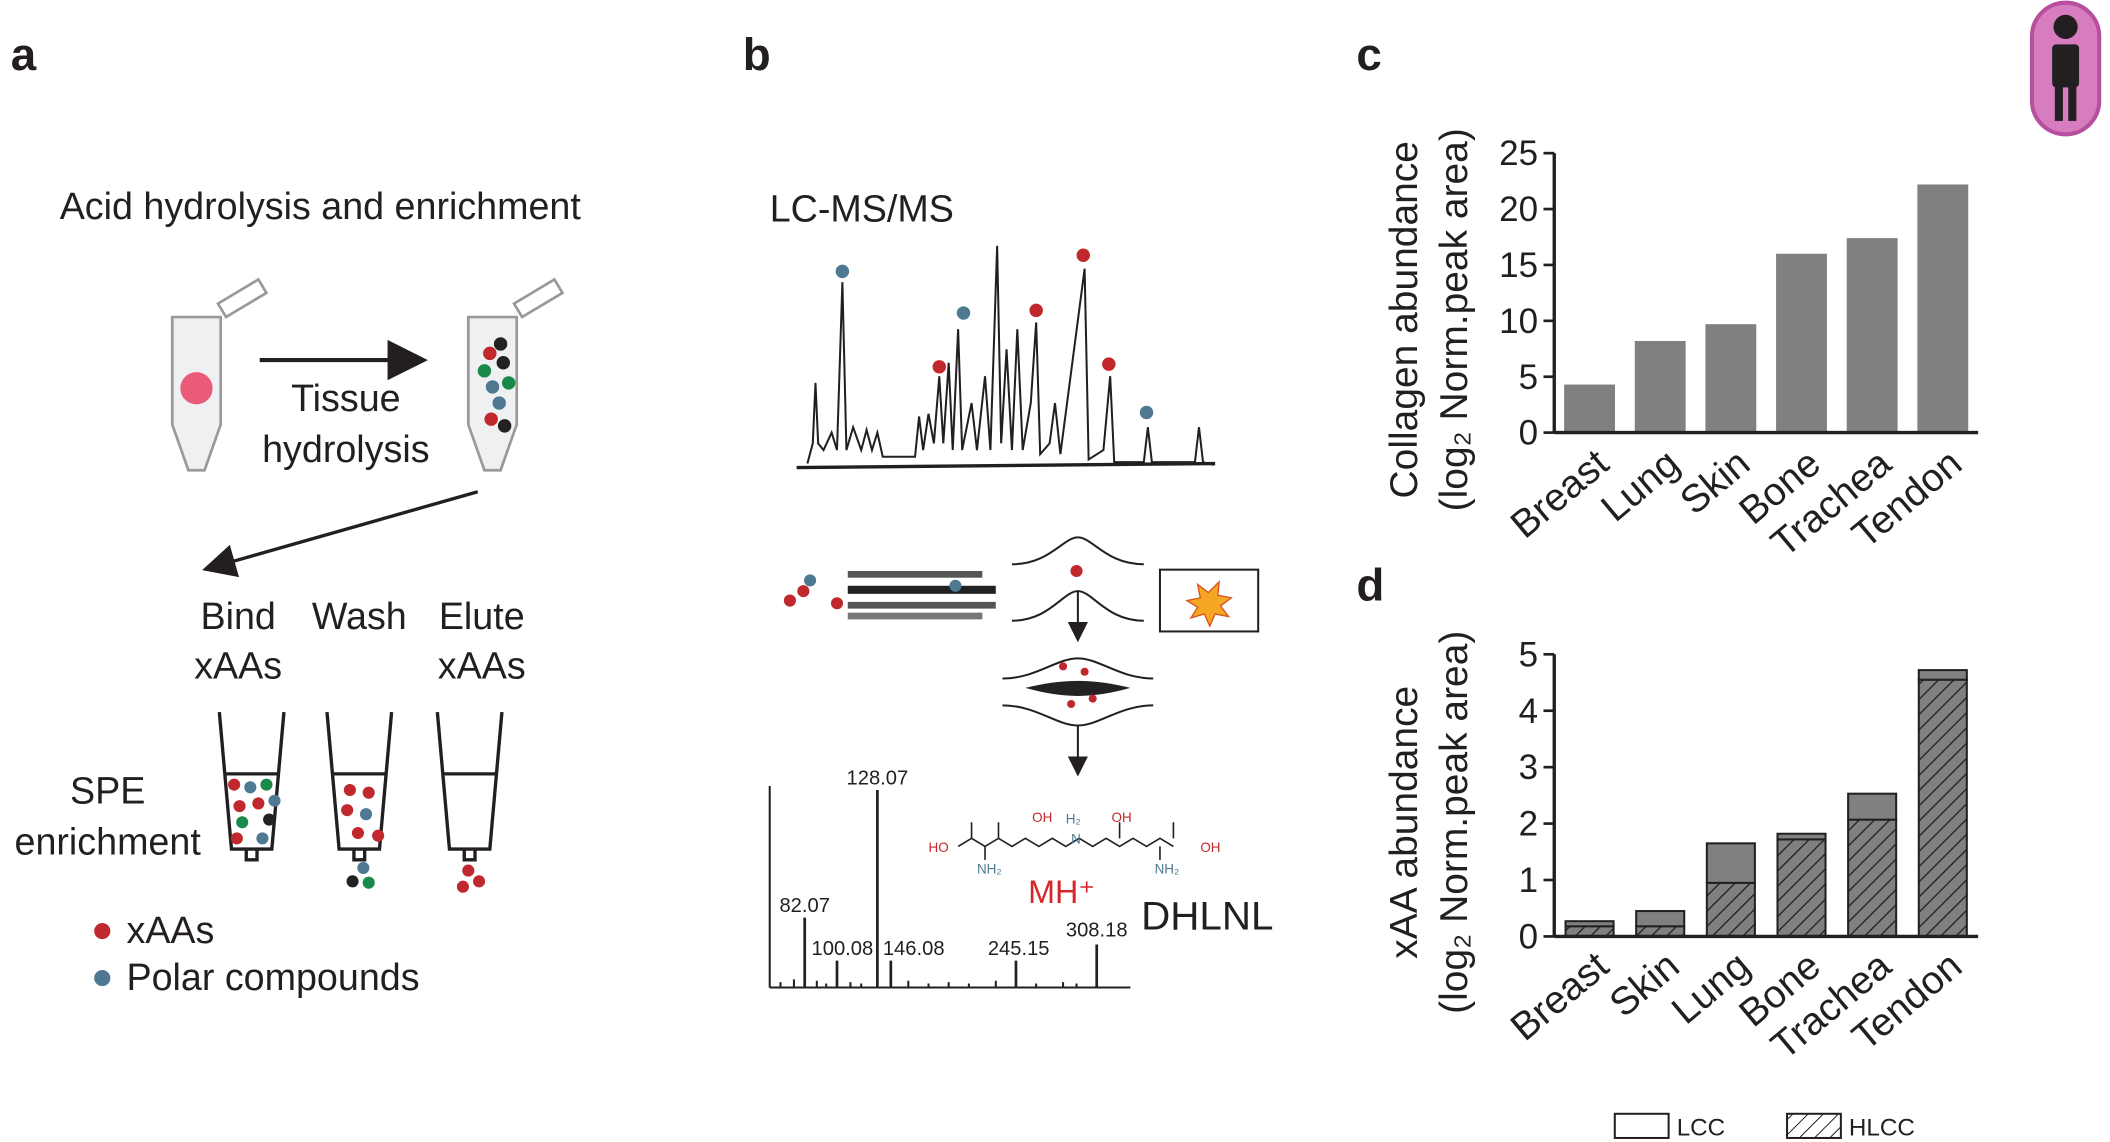 This screenshot has height=1142, width=2110. What do you see at coordinates (107, 790) in the screenshot?
I see `step-label: SPE` at bounding box center [107, 790].